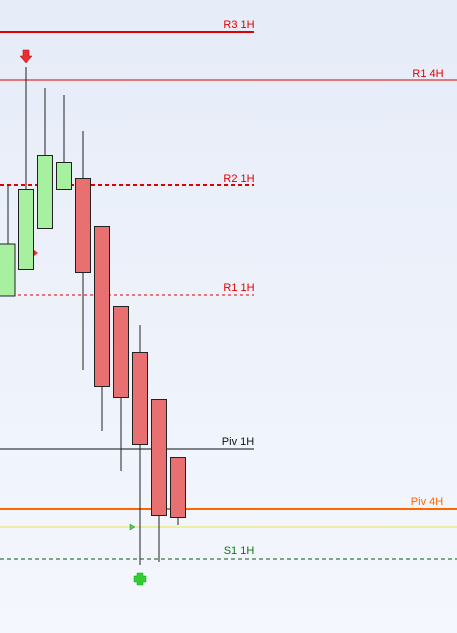 This screenshot has width=457, height=633. I want to click on level-label: R2 1H, so click(238, 179).